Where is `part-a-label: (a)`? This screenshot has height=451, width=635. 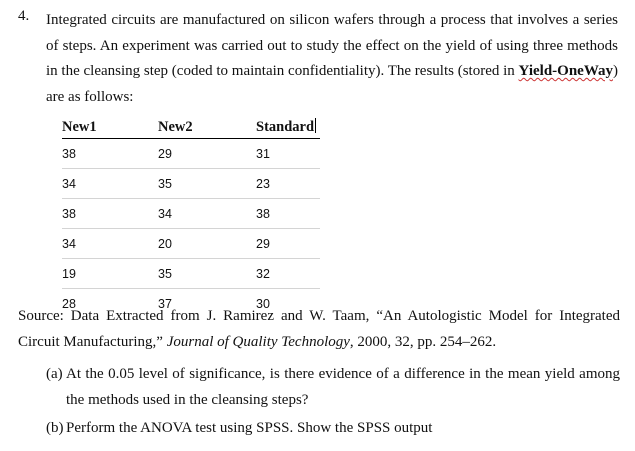 part-a-label: (a) is located at coordinates (54, 374).